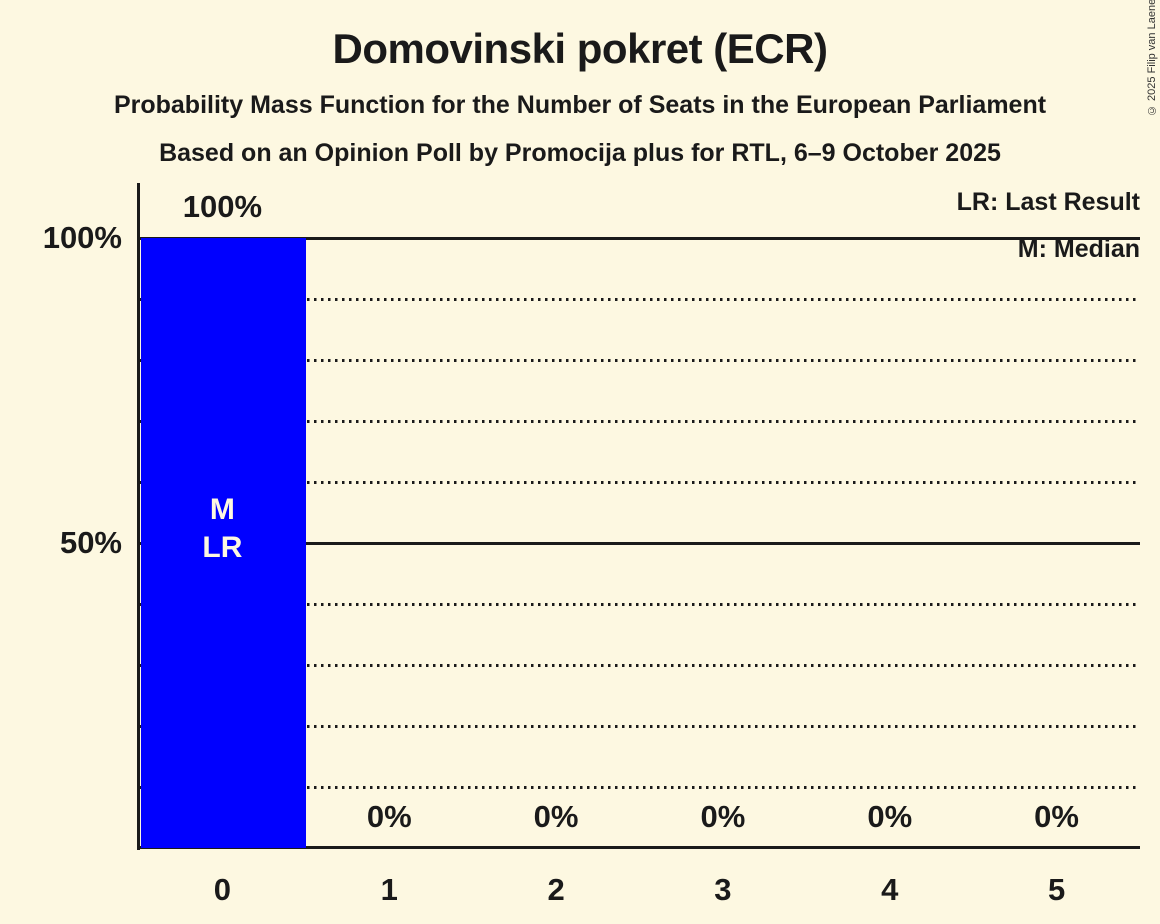  I want to click on bar-value-label-4: 0%, so click(890, 816).